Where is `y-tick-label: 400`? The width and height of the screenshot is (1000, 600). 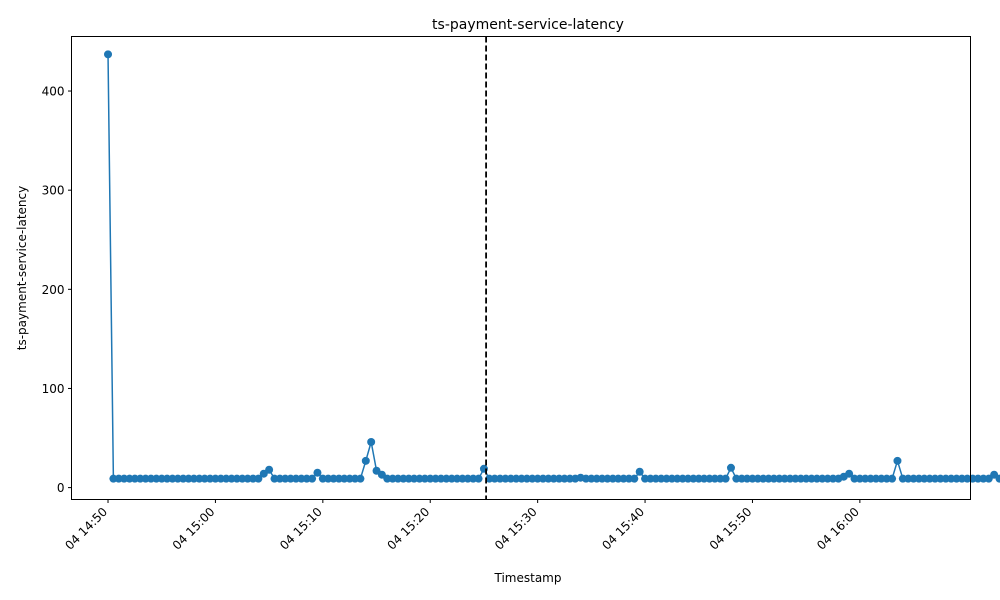
y-tick-label: 400 is located at coordinates (53, 92).